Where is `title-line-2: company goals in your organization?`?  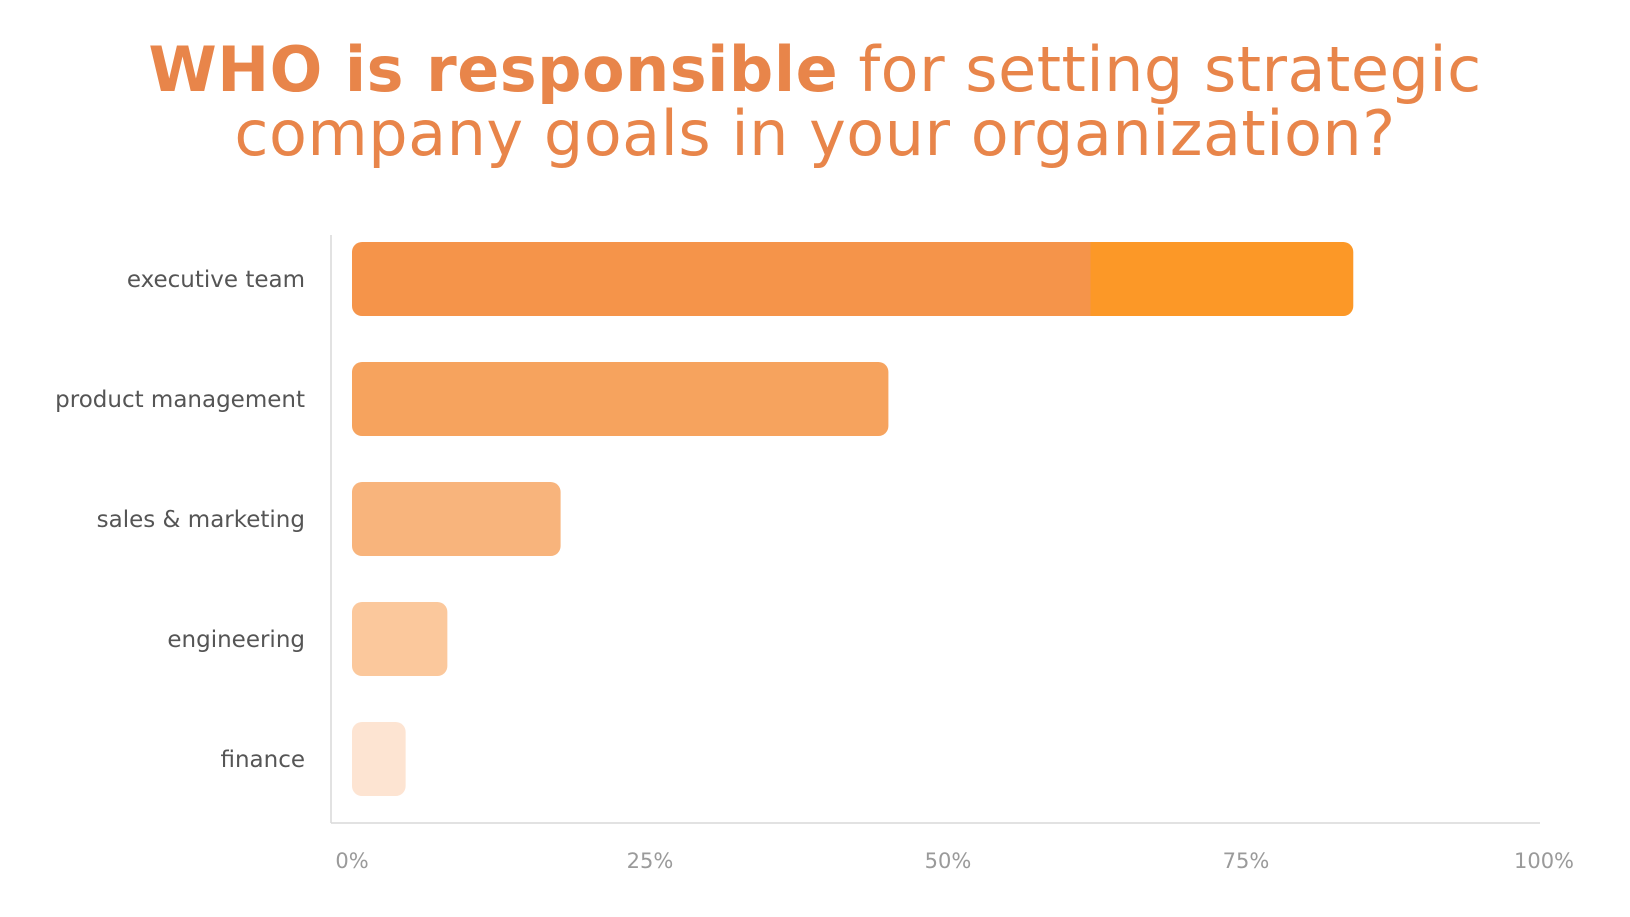 title-line-2: company goals in your organization? is located at coordinates (815, 133).